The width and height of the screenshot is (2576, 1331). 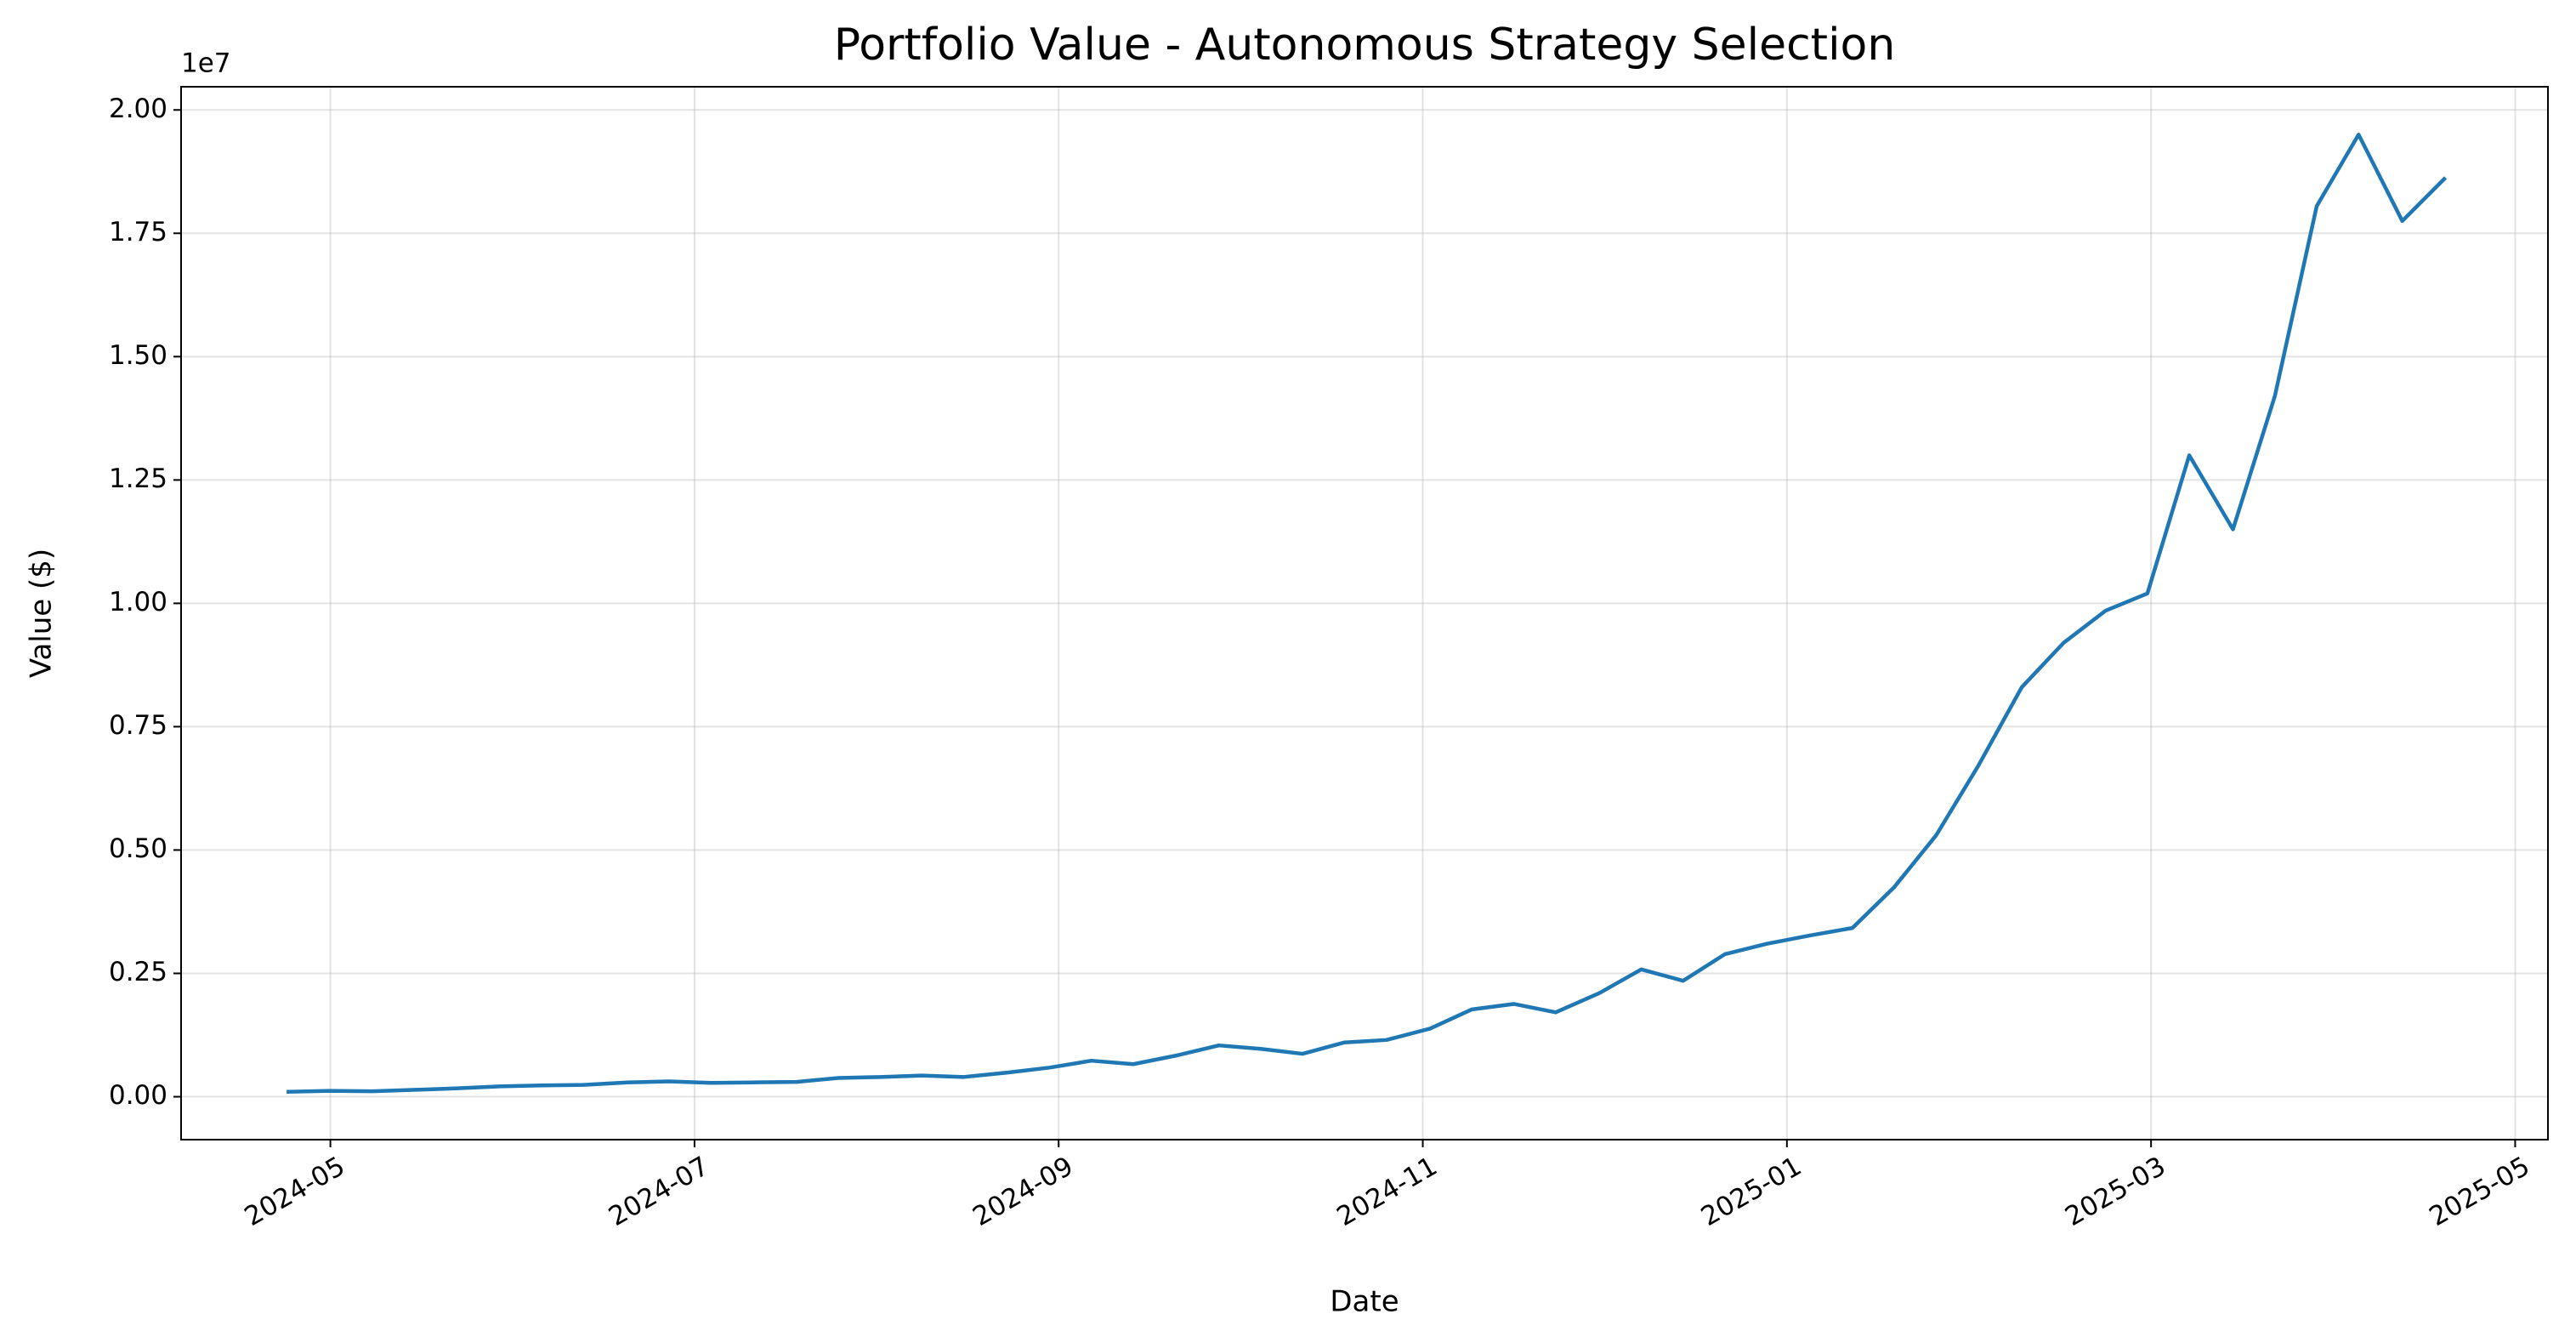 What do you see at coordinates (138, 725) in the screenshot?
I see `y-tick-label: 0.75` at bounding box center [138, 725].